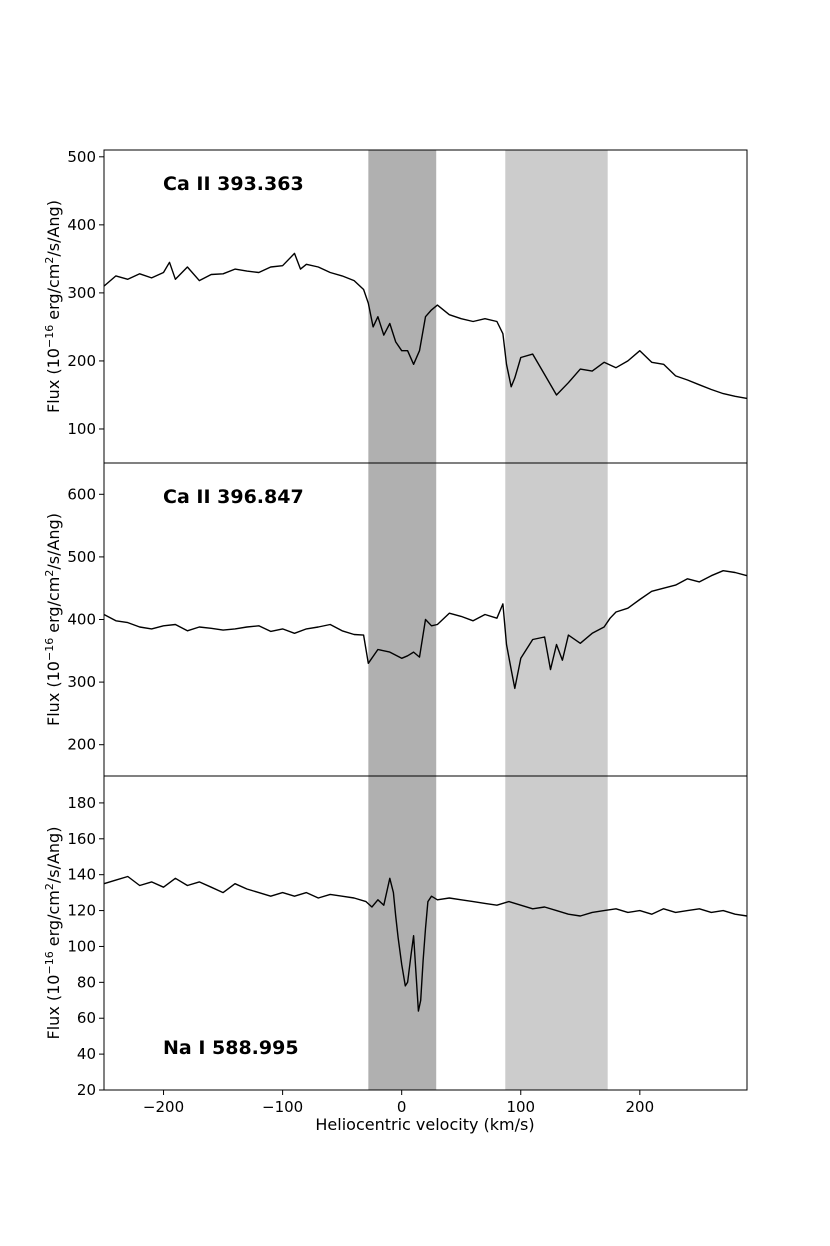  I want to click on y-axis-label-3: Flux (10−16 erg/cm2/s/Ang), so click(53, 933).